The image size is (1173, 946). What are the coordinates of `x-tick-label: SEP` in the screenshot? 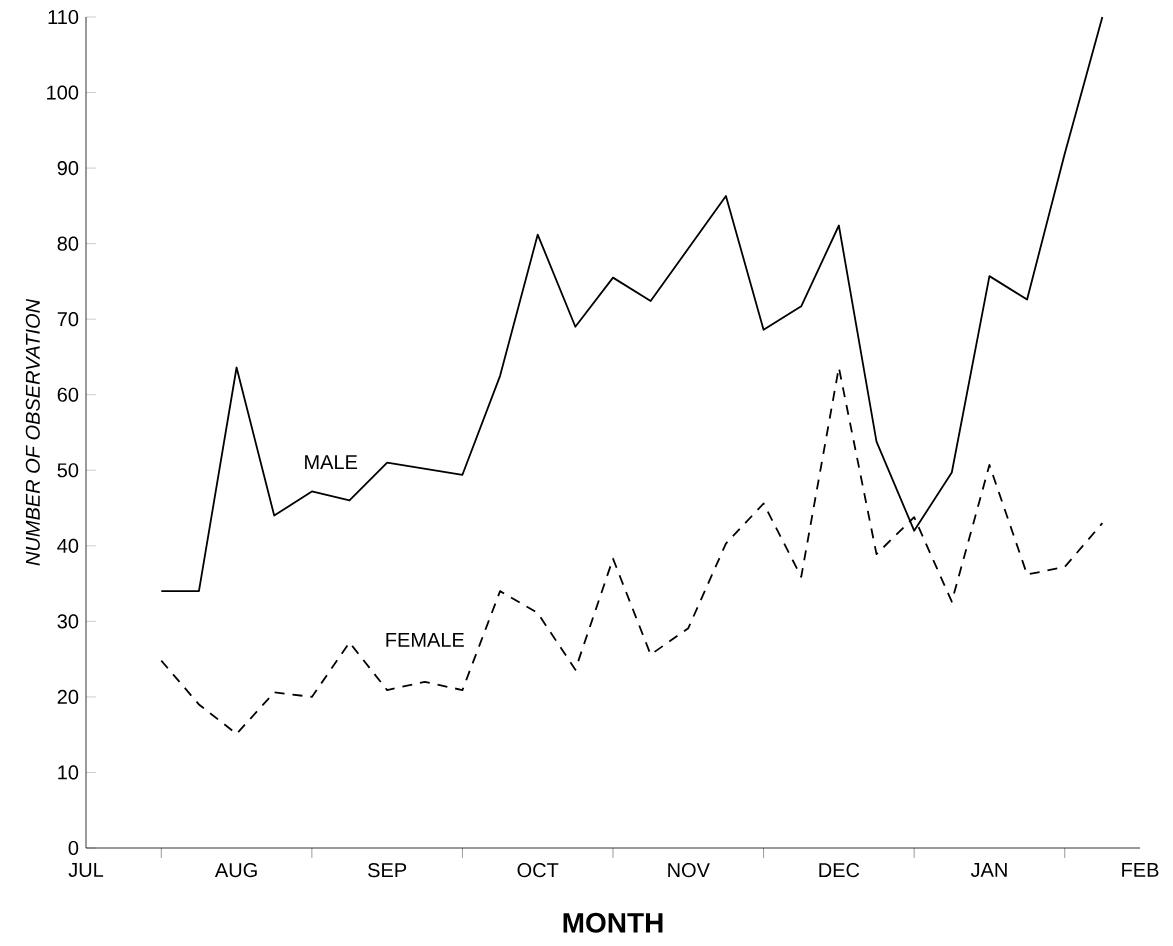 It's located at (387, 870).